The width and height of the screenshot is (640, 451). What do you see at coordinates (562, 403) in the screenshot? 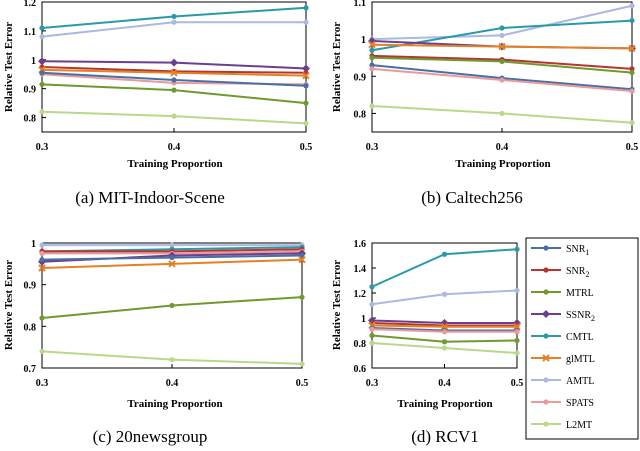
I see `legend-item-spats: SPATS` at bounding box center [562, 403].